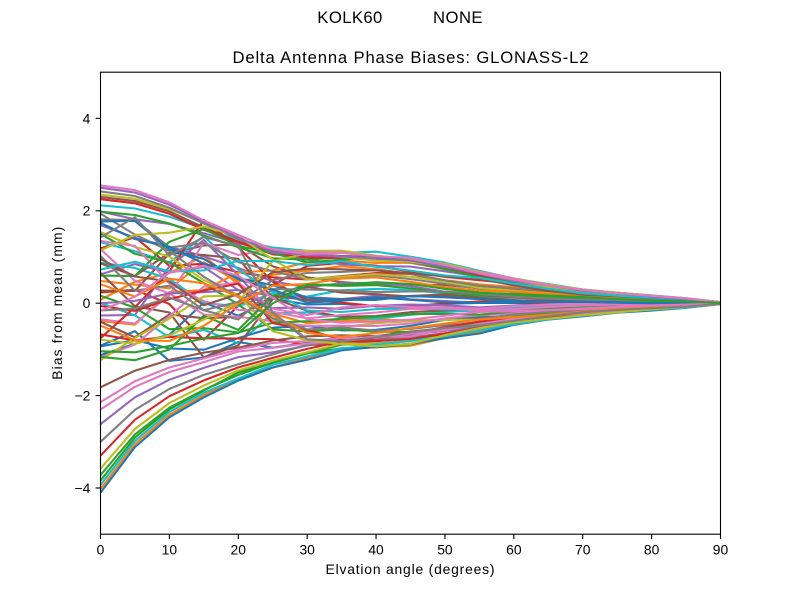  What do you see at coordinates (87, 211) in the screenshot?
I see `svg-text: 2` at bounding box center [87, 211].